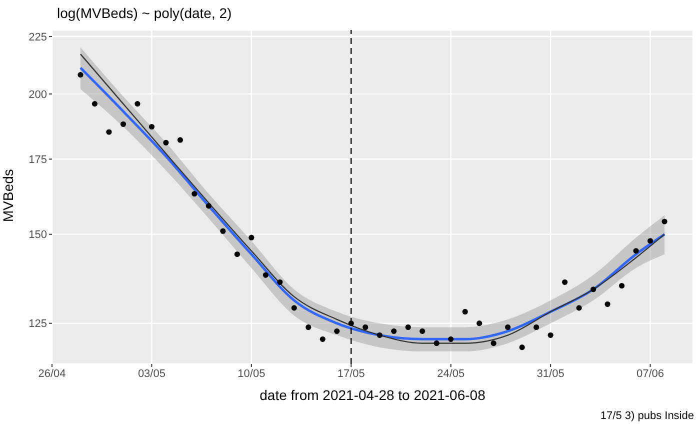 This screenshot has width=700, height=432. Describe the element at coordinates (647, 416) in the screenshot. I see `text: 17/5 3) pubs Inside` at that location.